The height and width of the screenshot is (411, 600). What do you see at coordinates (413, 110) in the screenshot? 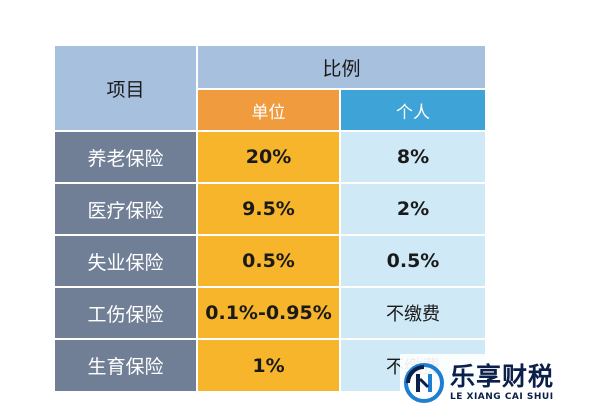
I see `header-individual: 个人` at bounding box center [413, 110].